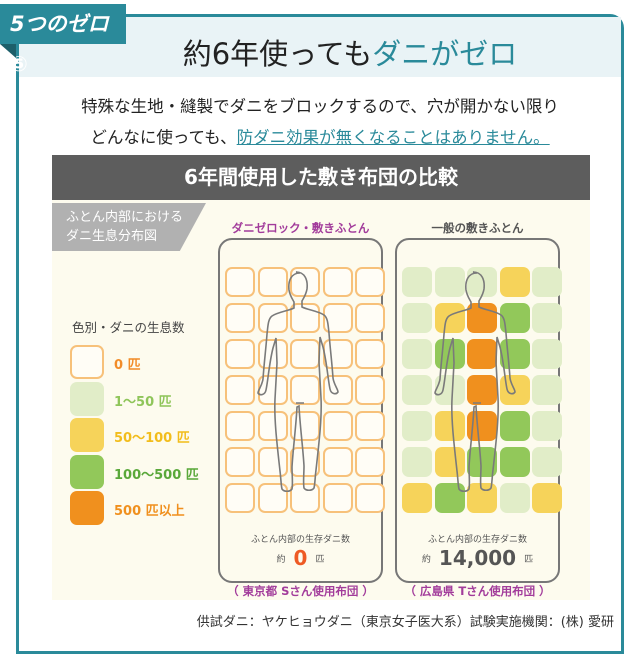 The image size is (640, 654). What do you see at coordinates (149, 511) in the screenshot?
I see `legend-label: 500 匹以上` at bounding box center [149, 511].